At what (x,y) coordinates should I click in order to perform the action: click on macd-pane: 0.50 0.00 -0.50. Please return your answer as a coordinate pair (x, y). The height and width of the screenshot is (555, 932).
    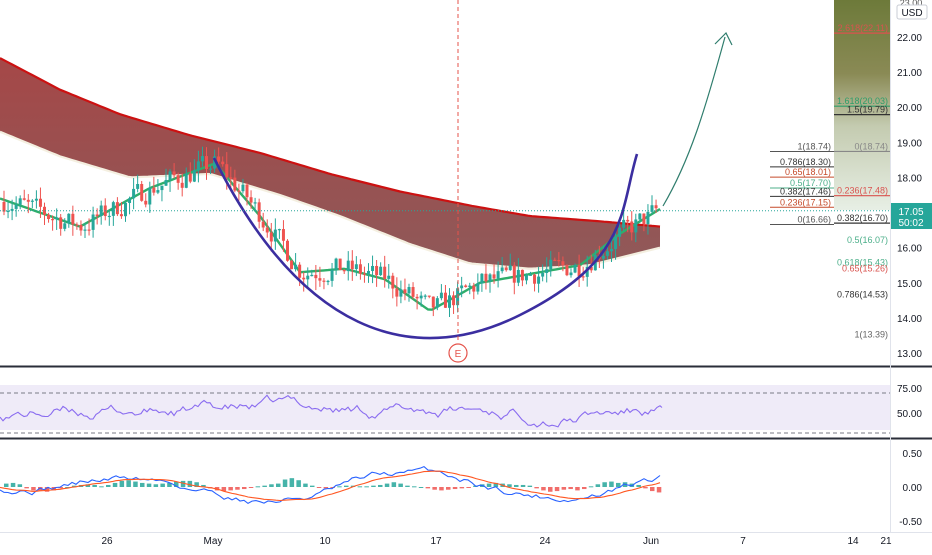
    Looking at the image, I should click on (461, 488).